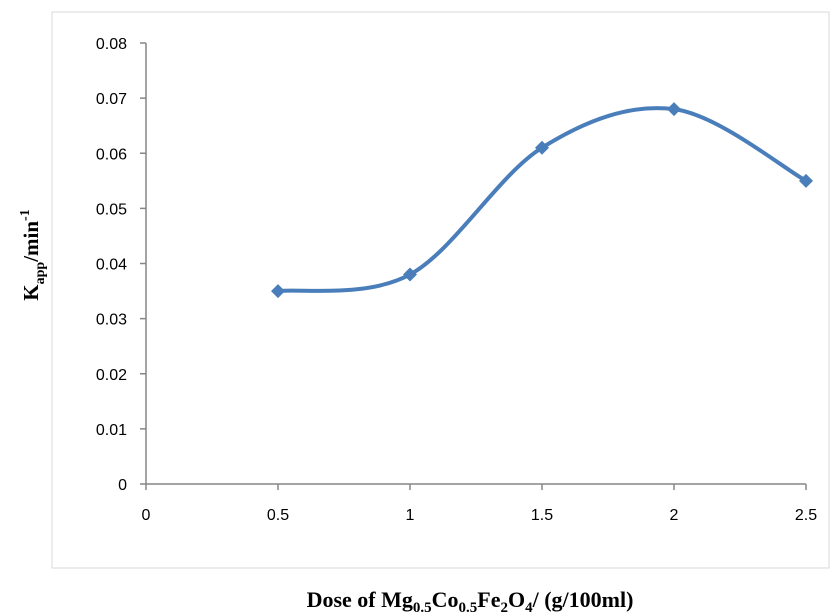 The height and width of the screenshot is (616, 831). I want to click on x-tick-label: 0, so click(146, 515).